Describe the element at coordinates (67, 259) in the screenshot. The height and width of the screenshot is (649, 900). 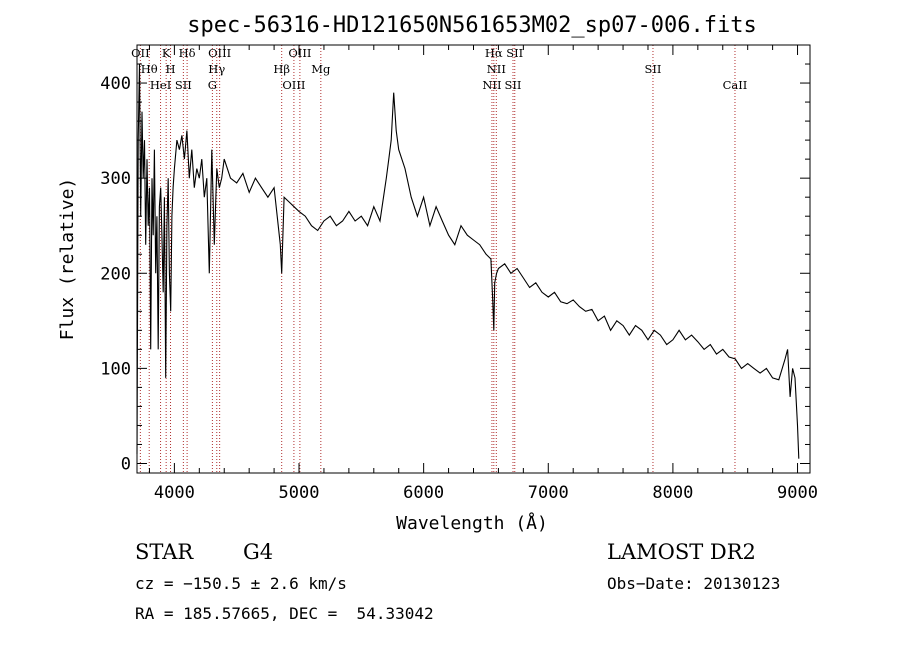
I see `y-axis-label: Flux (relative)` at that location.